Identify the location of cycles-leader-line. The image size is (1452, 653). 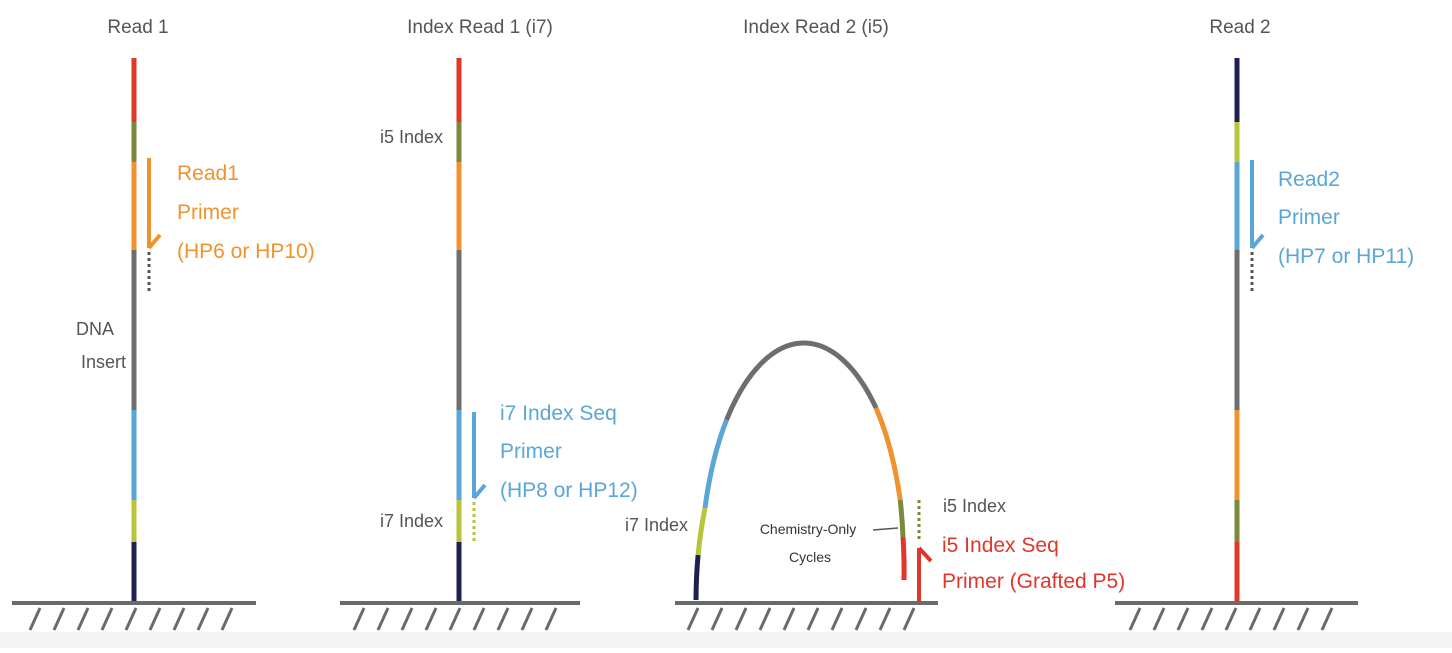
(885, 529).